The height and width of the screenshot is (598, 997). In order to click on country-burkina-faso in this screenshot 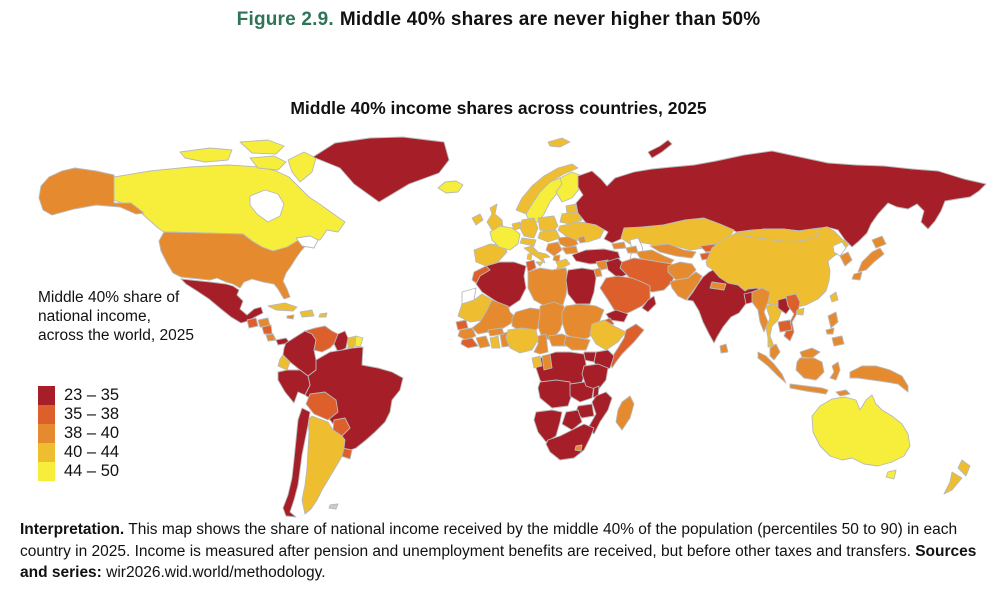, I will do `click(496, 332)`.